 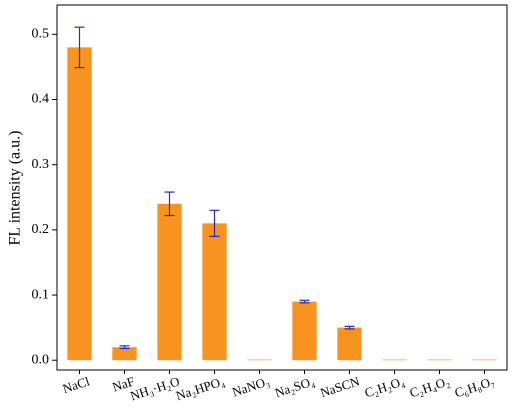 What do you see at coordinates (123, 383) in the screenshot?
I see `x-tick-label: NaF` at bounding box center [123, 383].